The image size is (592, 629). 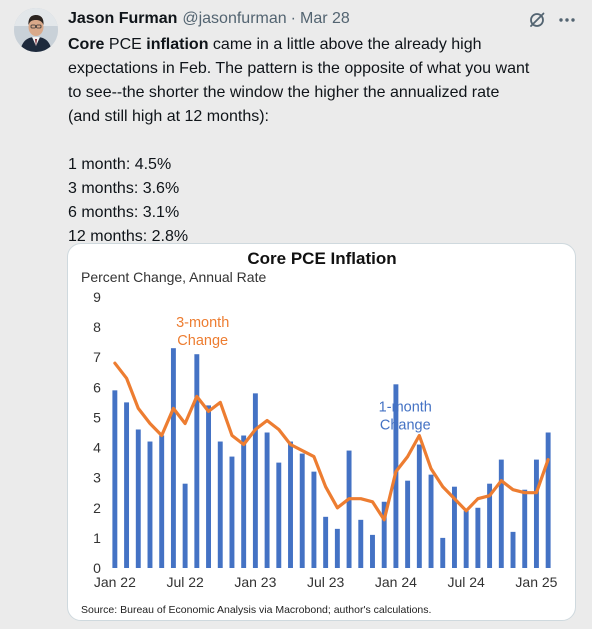 I want to click on y-tick-label: 9, so click(x=97, y=297).